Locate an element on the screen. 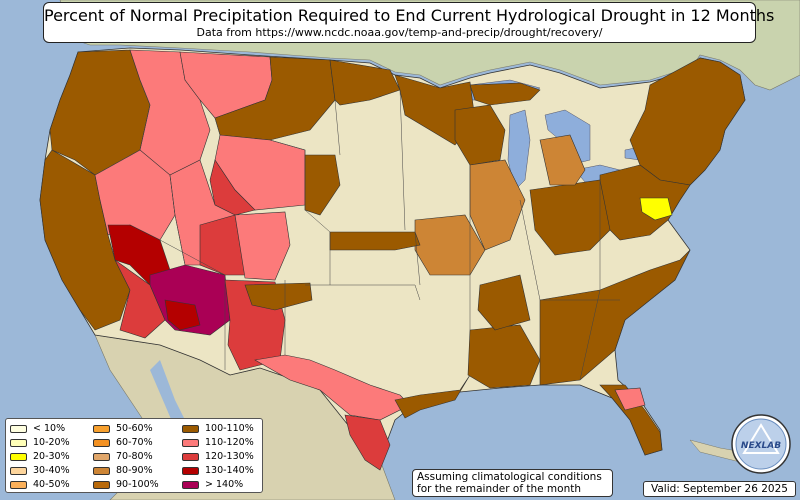 The width and height of the screenshot is (800, 500). region-arizona-south is located at coordinates (182, 315).